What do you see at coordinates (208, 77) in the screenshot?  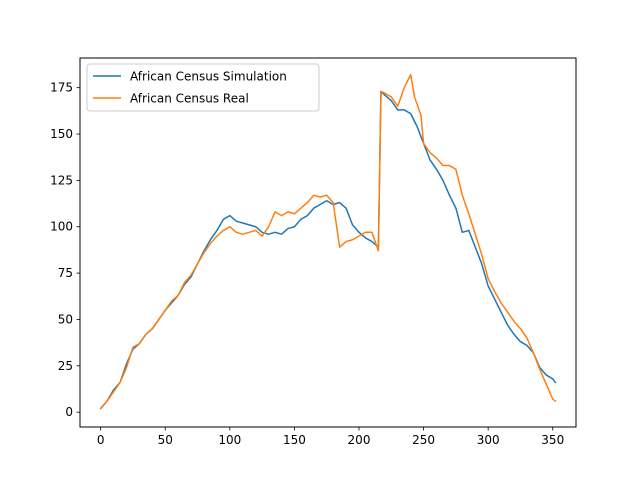 I see `legend-label-1: African Census Simulation` at bounding box center [208, 77].